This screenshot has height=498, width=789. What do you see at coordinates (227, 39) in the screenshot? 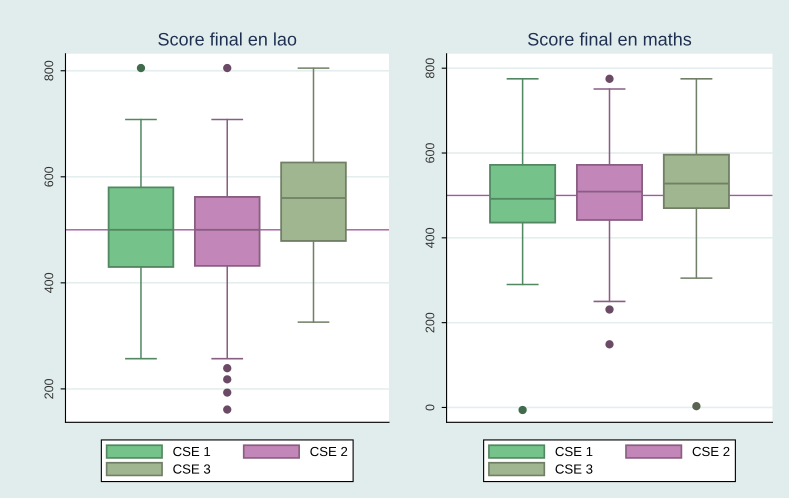
I see `chart-title: Score final en lao` at bounding box center [227, 39].